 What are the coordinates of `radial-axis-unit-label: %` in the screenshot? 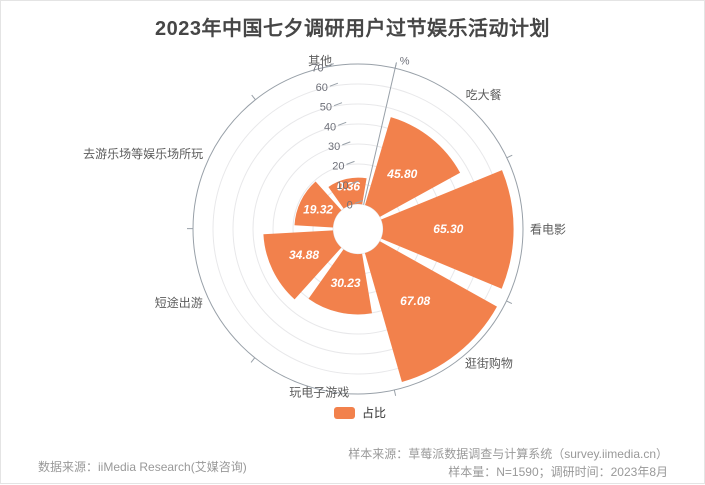 It's located at (405, 62).